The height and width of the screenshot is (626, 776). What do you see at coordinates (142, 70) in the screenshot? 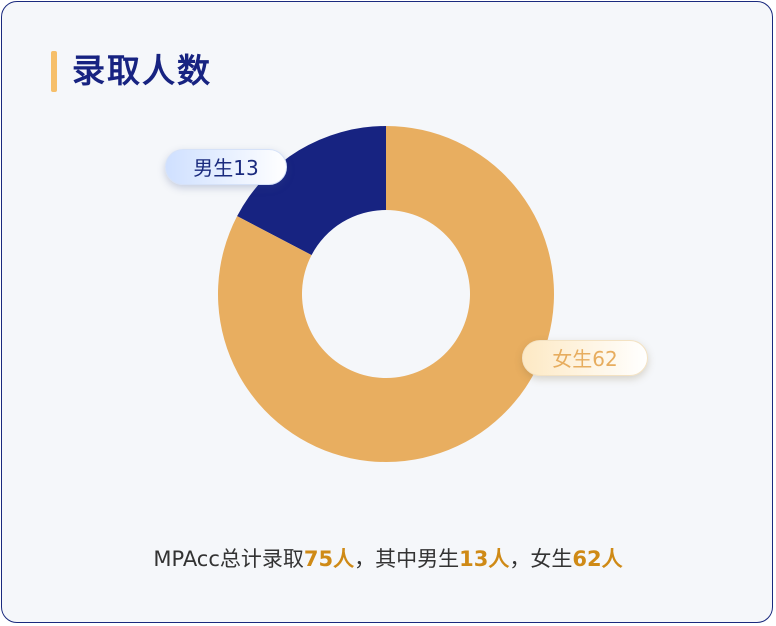
I see `page-title: 录取人数` at bounding box center [142, 70].